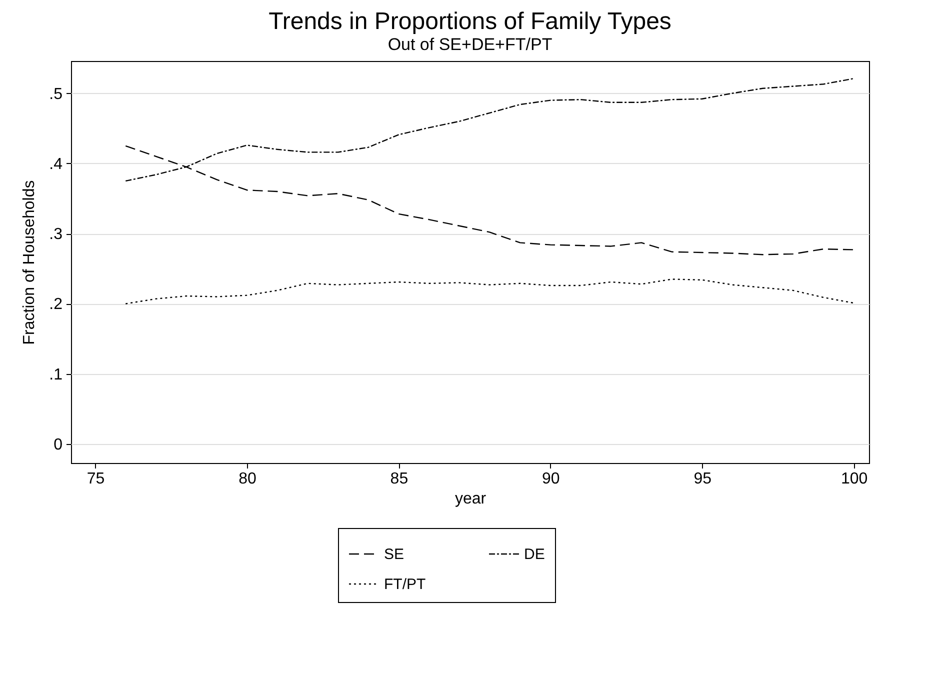 The height and width of the screenshot is (683, 933). I want to click on legend-label: FT/PT, so click(405, 584).